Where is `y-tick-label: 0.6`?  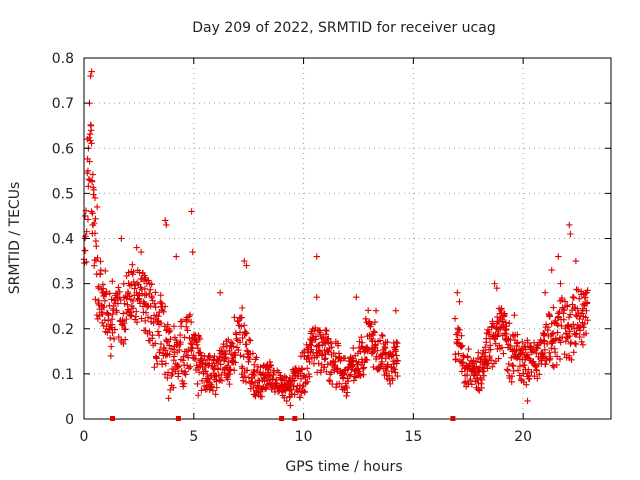 y-tick-label: 0.6 is located at coordinates (63, 149).